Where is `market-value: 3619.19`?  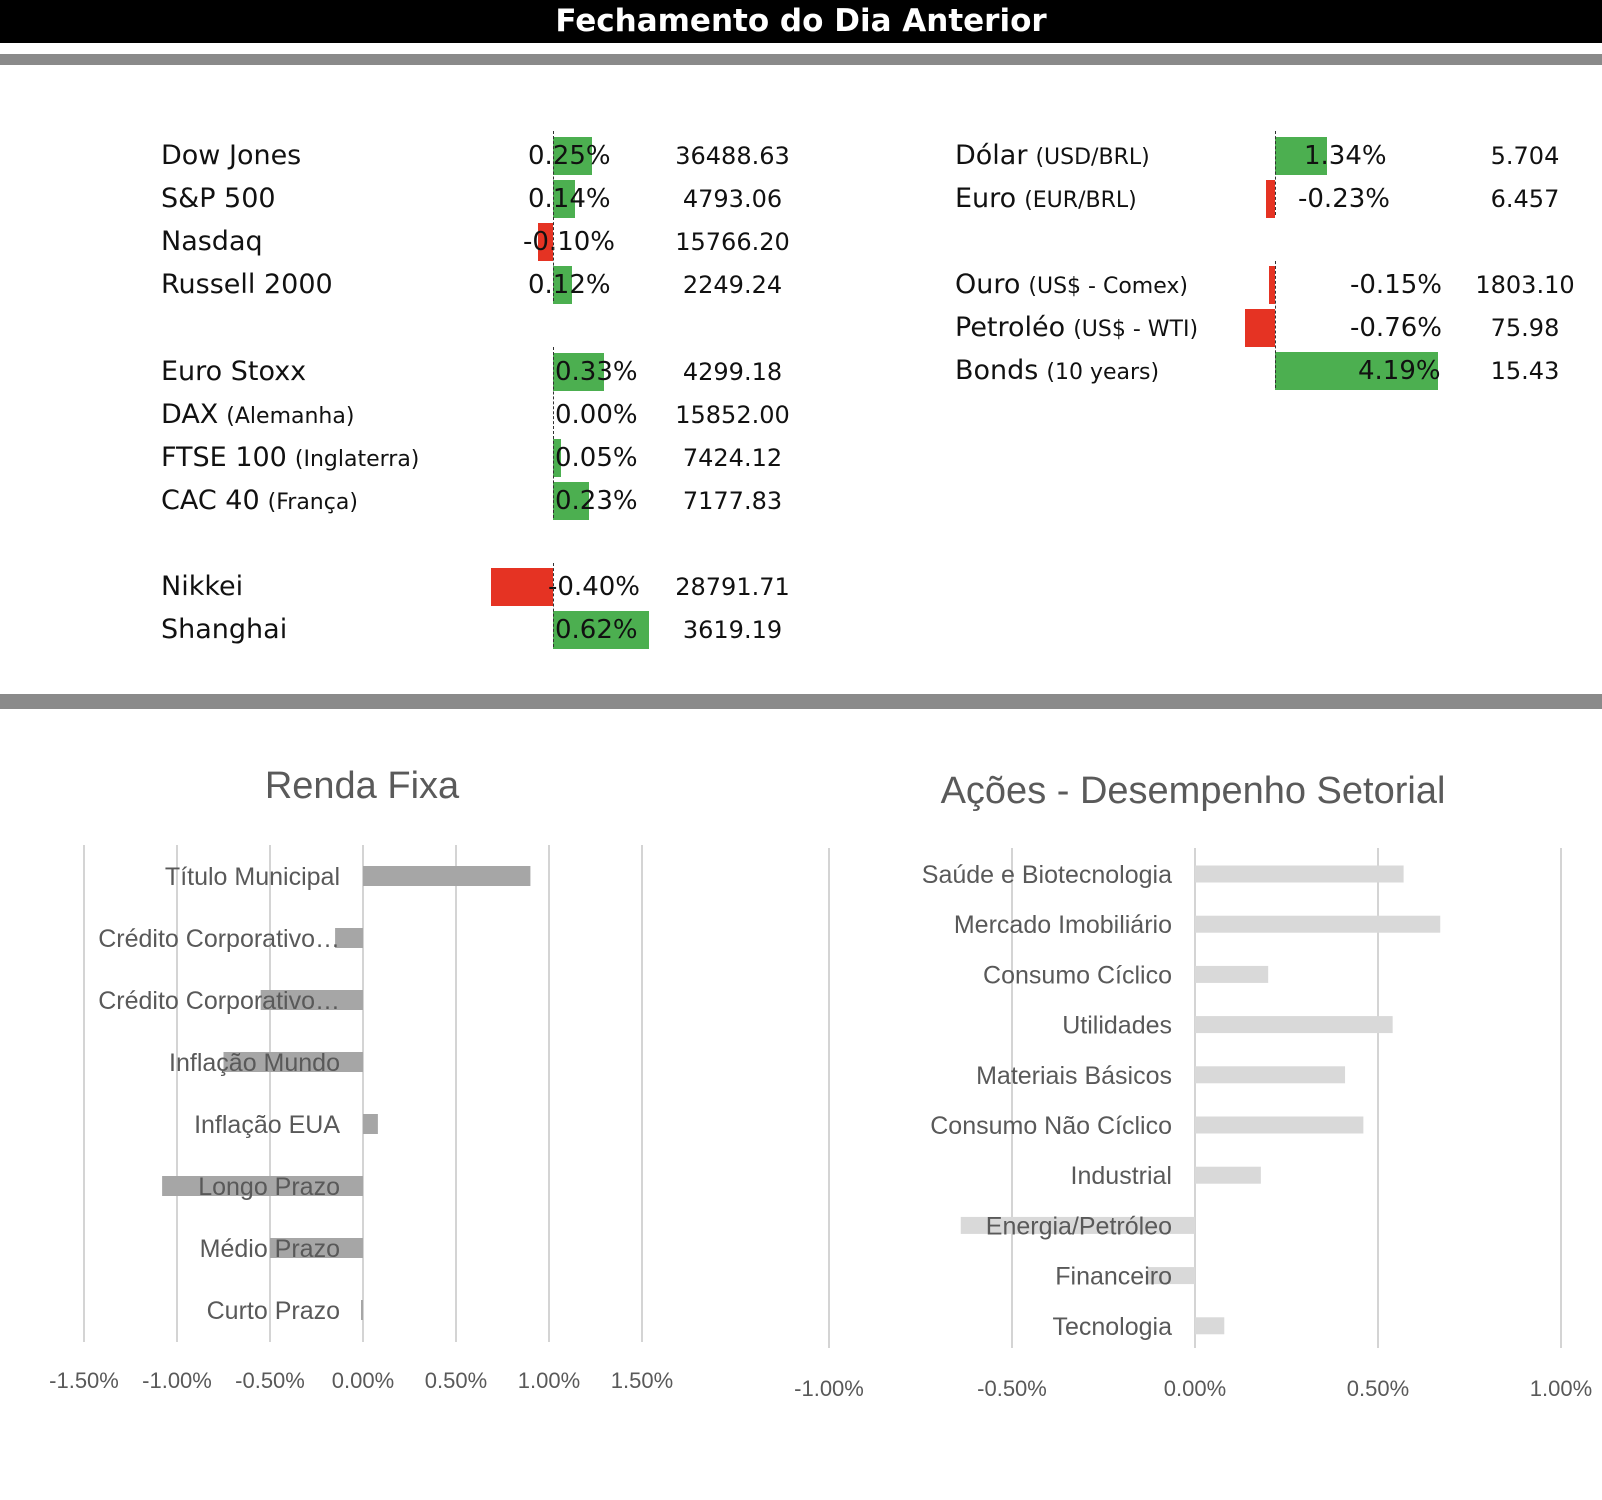
market-value: 3619.19 is located at coordinates (732, 630).